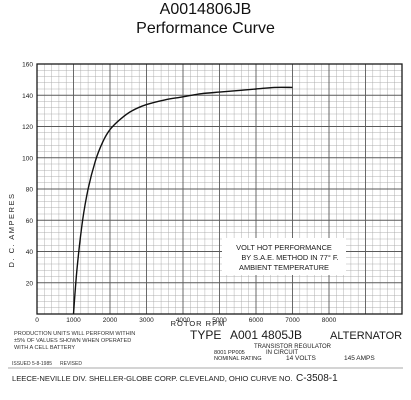  Describe the element at coordinates (73, 320) in the screenshot. I see `x-tick-label: 1000` at that location.